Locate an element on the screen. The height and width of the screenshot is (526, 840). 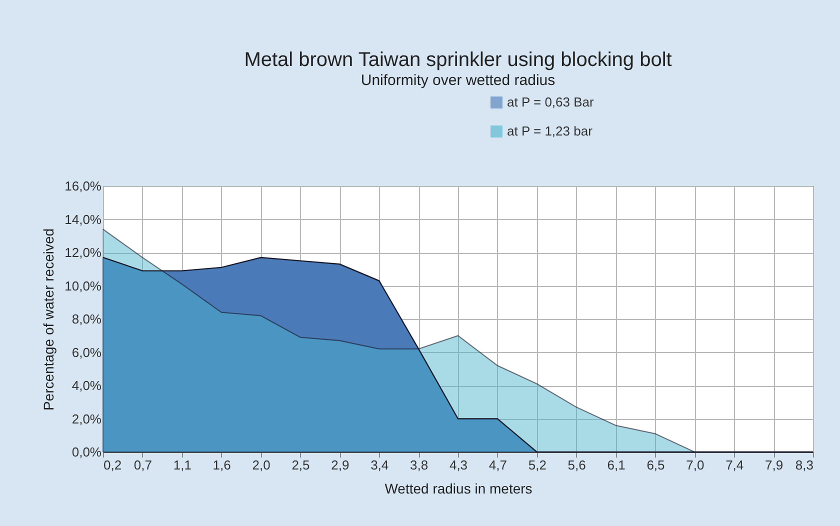
x-tick-label: 2,9 is located at coordinates (340, 465).